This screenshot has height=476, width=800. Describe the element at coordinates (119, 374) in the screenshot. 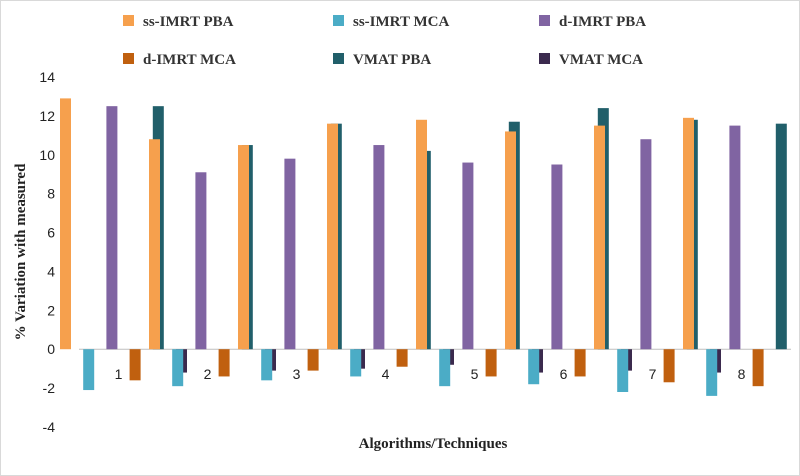

I see `x-category-label: 1` at that location.